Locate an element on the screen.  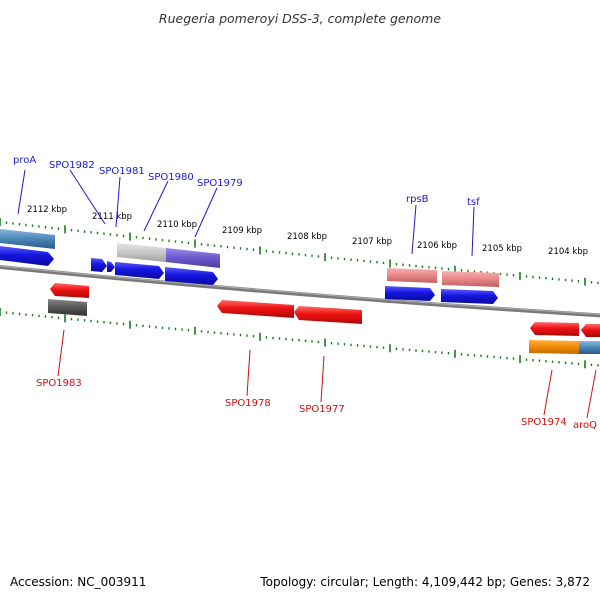
gene-feature-SPO1981 is located at coordinates (111, 266).